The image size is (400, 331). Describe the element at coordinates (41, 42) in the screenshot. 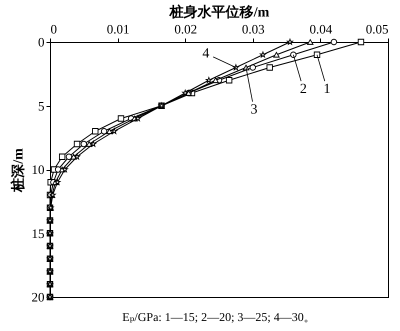

I see `y-tick-label: 0` at that location.